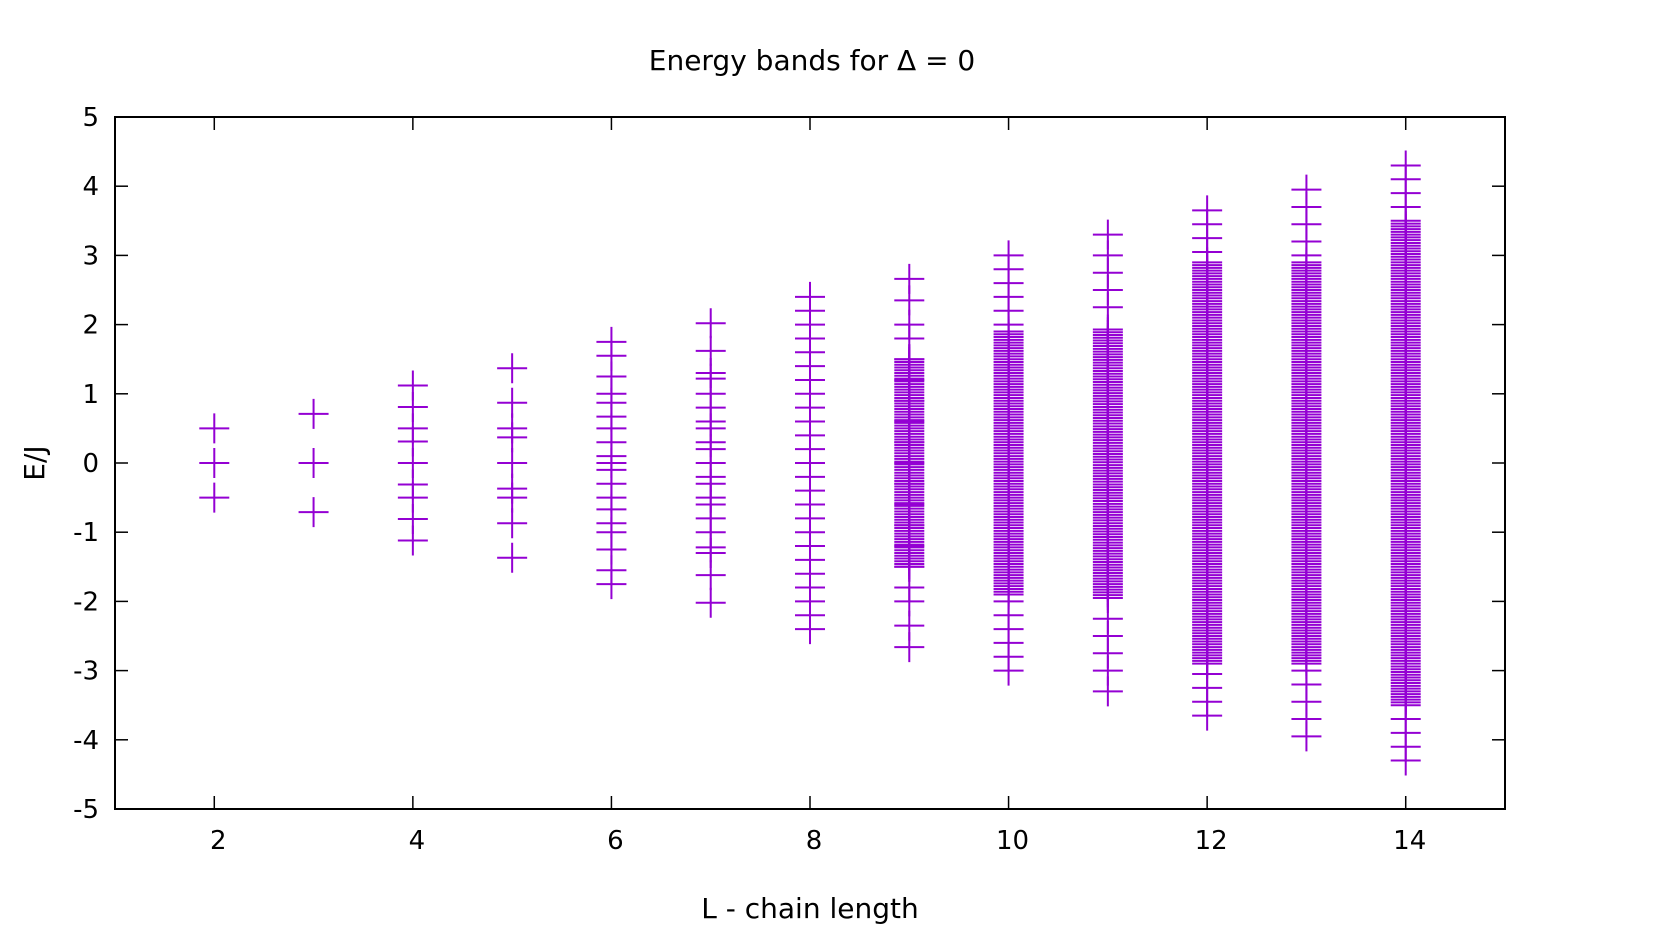 The width and height of the screenshot is (1680, 931). What do you see at coordinates (1409, 841) in the screenshot?
I see `x-tick-label: 14` at bounding box center [1409, 841].